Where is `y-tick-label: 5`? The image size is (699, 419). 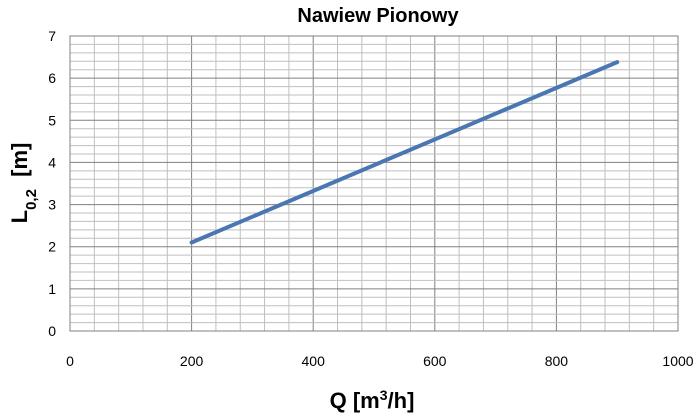
y-tick-label: 5 is located at coordinates (52, 120).